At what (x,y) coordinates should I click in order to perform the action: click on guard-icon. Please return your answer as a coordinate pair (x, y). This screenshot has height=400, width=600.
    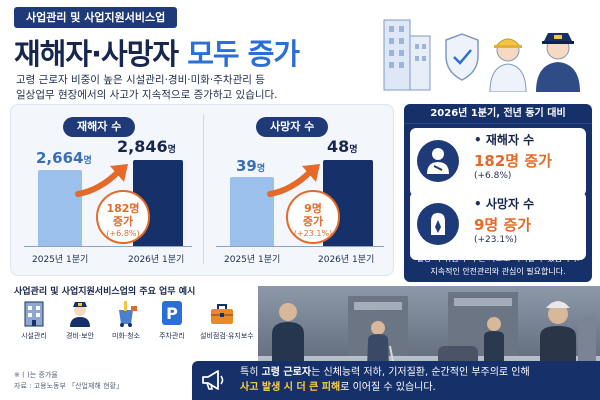
    Looking at the image, I should click on (558, 62).